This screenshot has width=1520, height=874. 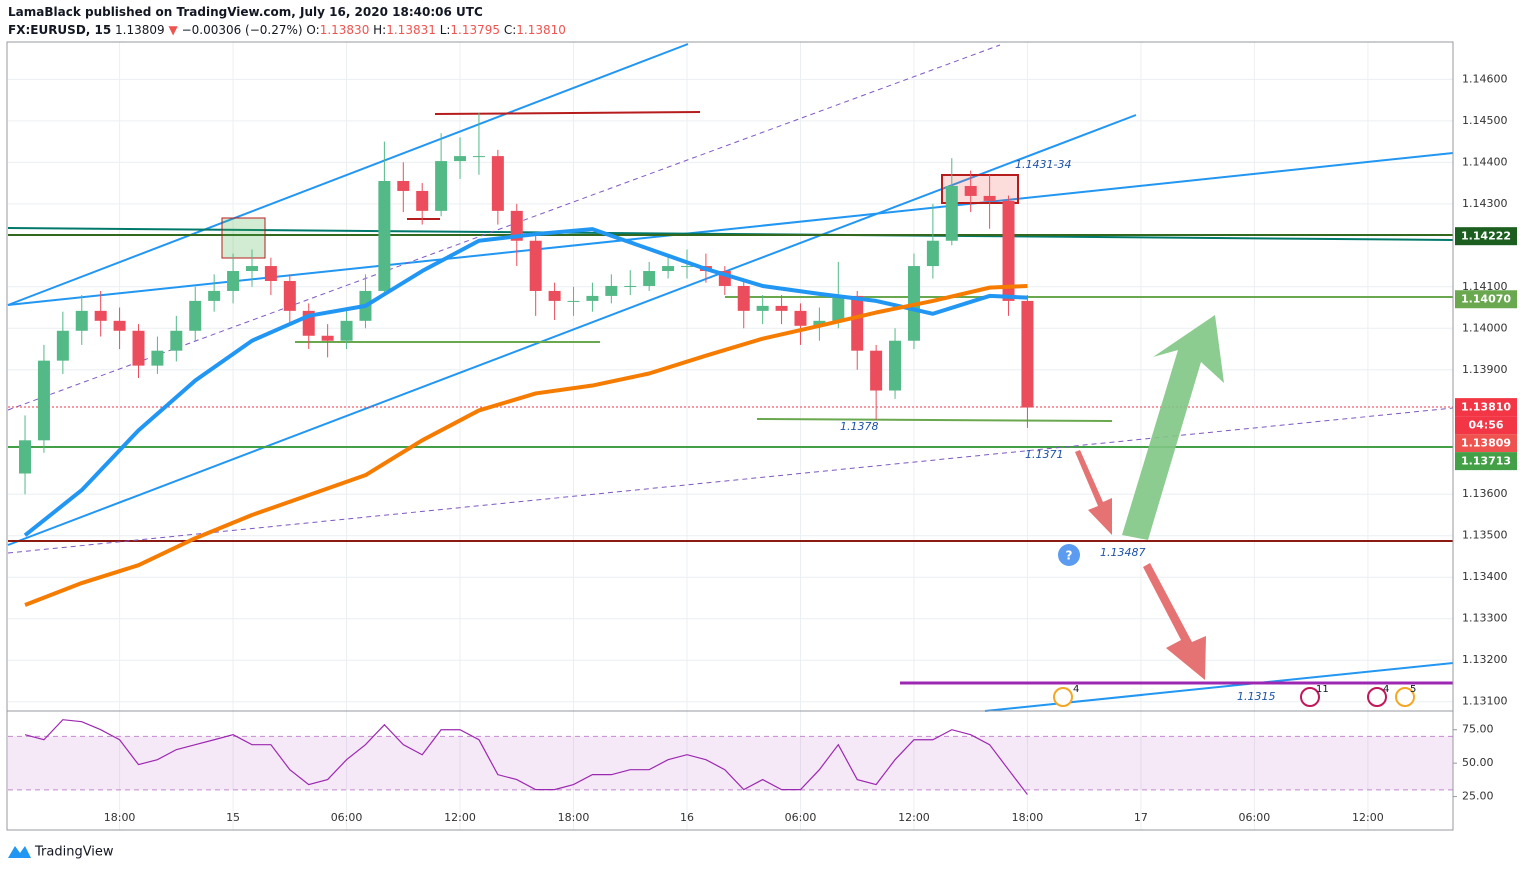 I want to click on price-label: 1.13713, so click(x=1486, y=461).